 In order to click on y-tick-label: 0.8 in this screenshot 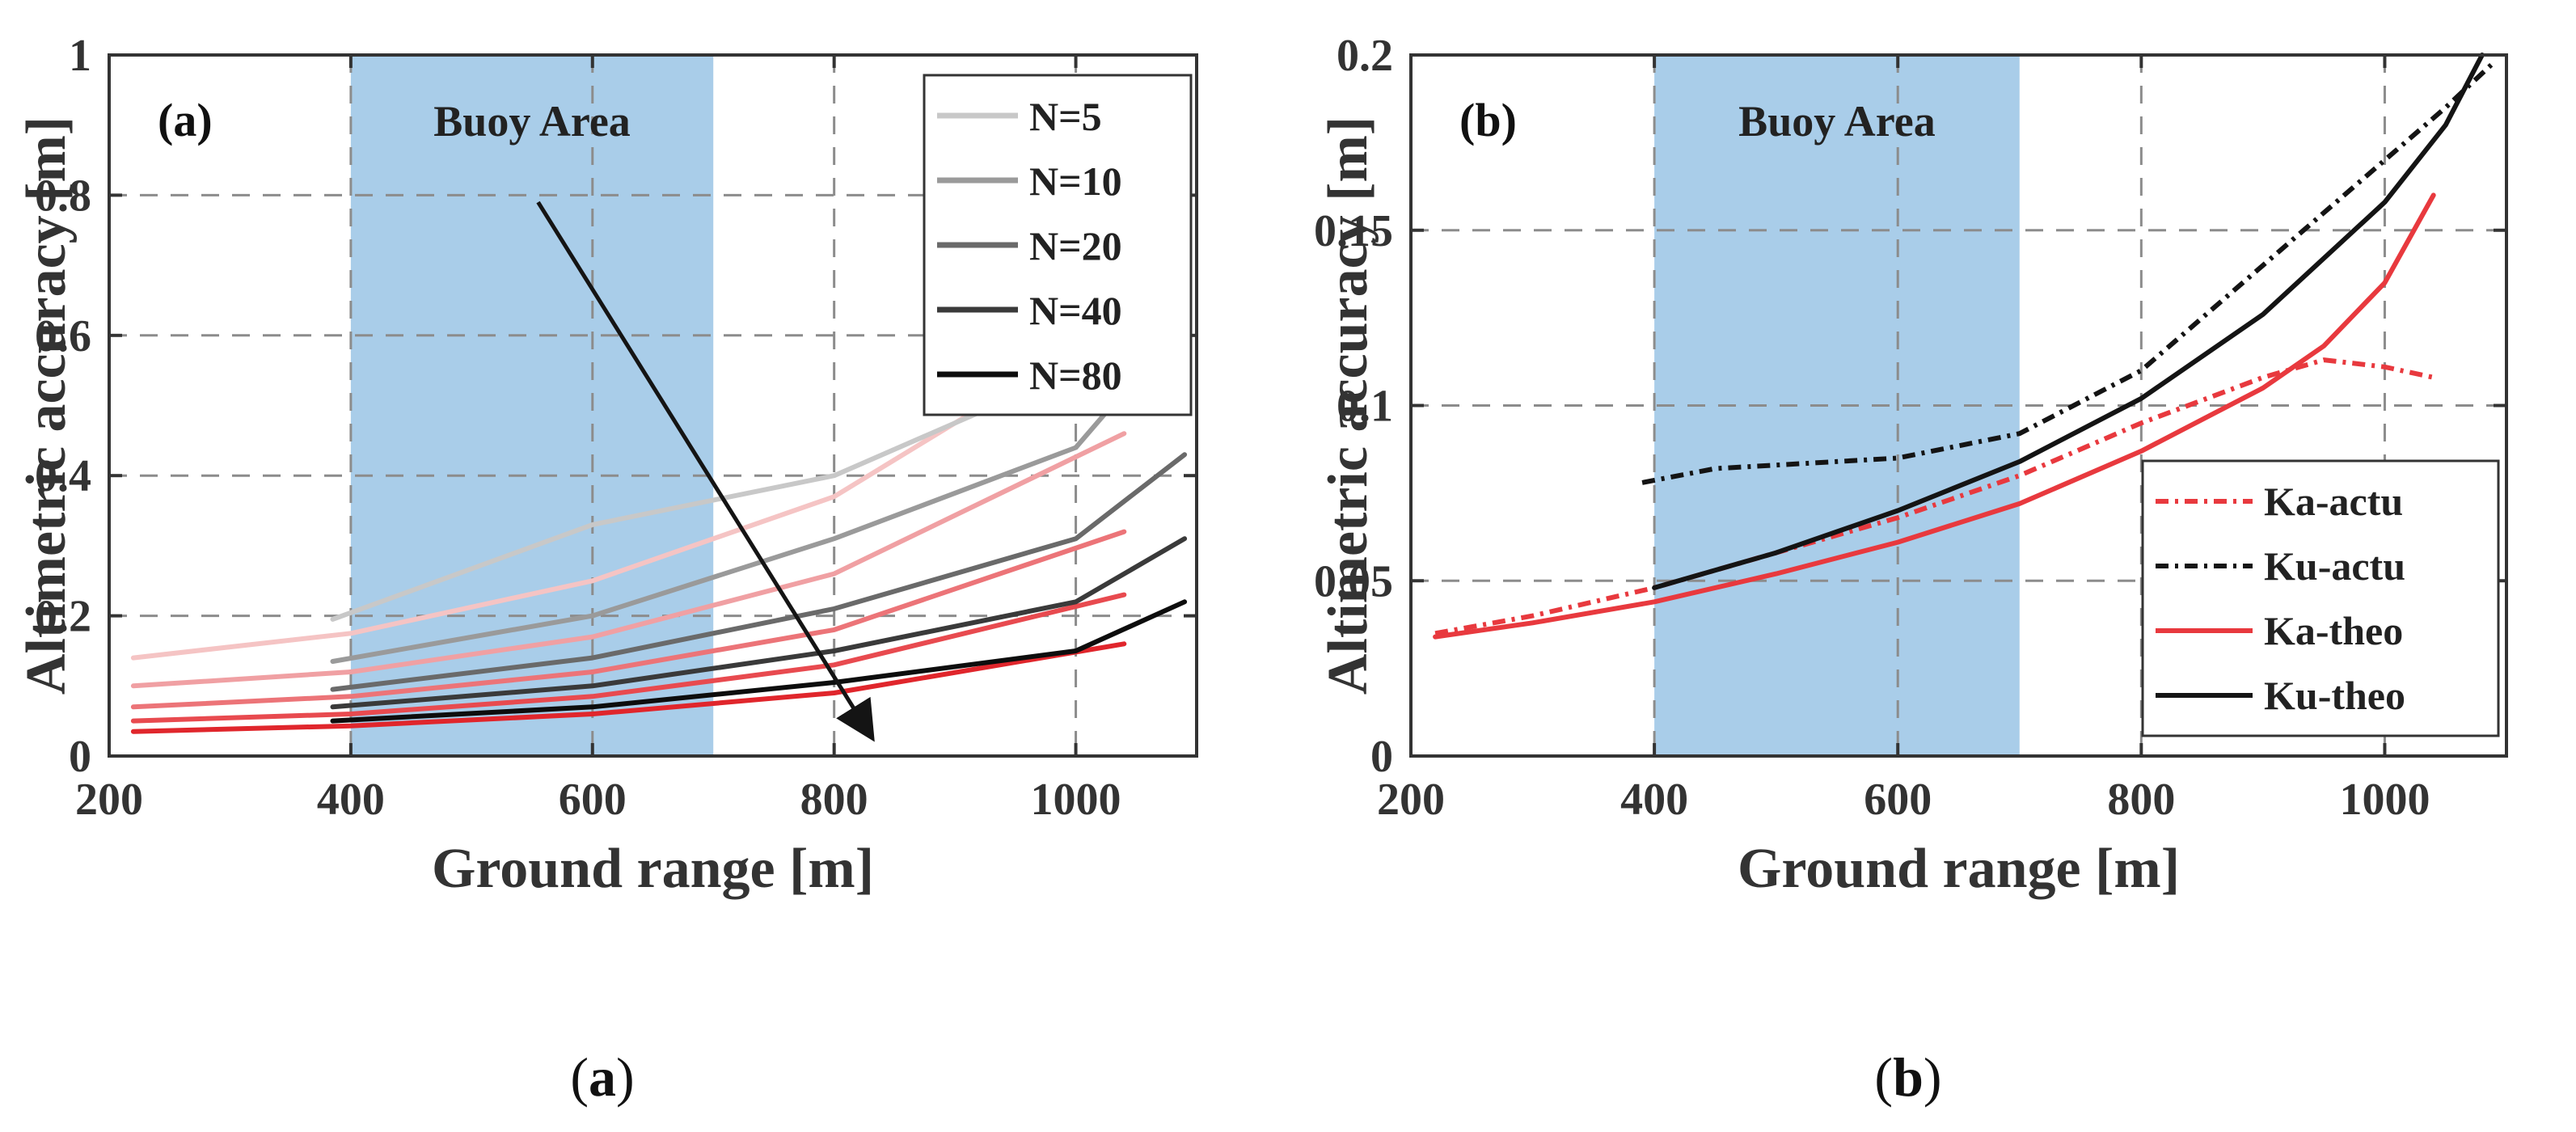, I will do `click(63, 196)`.